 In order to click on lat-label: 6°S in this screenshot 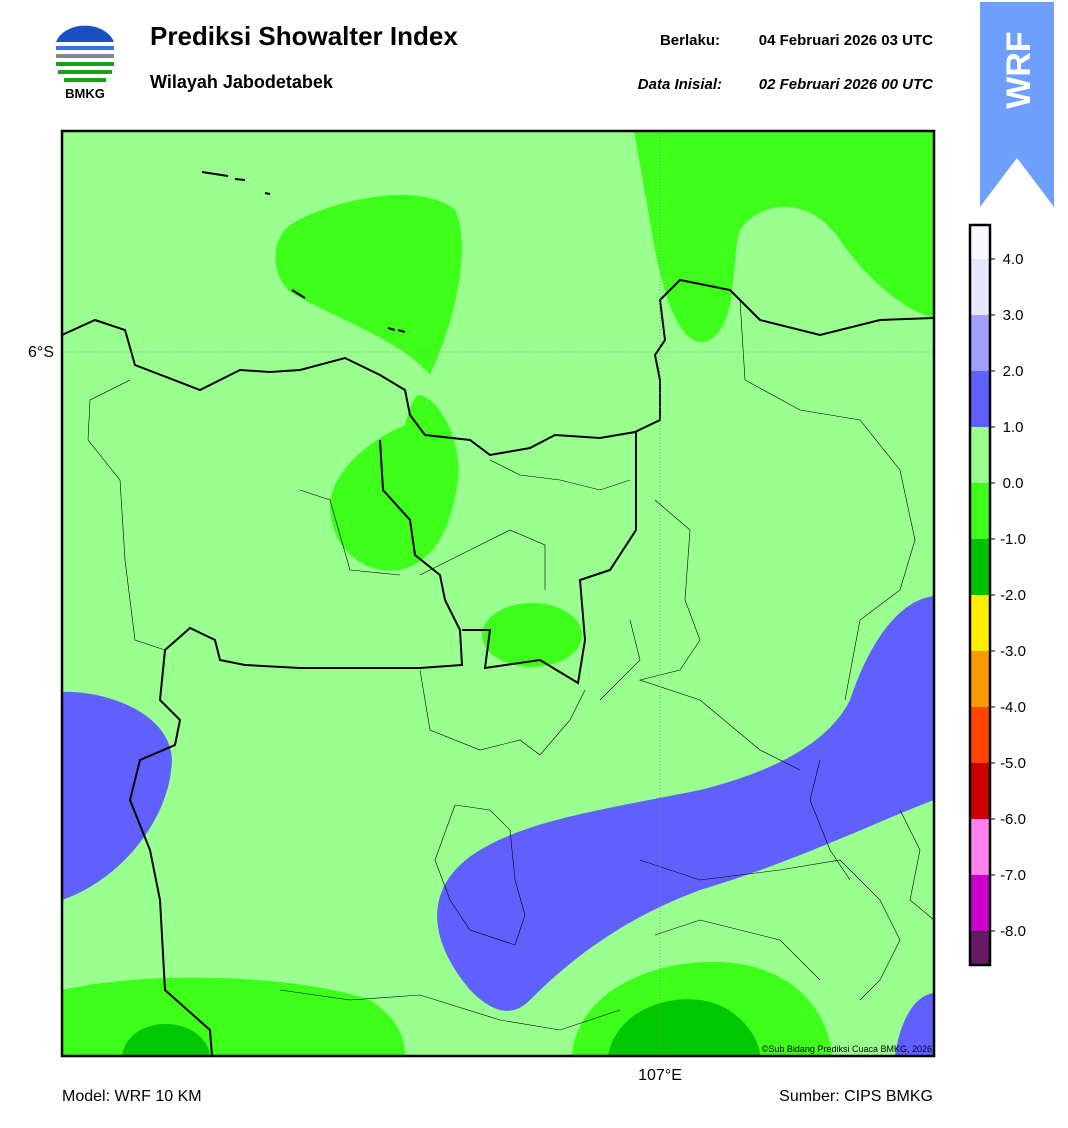, I will do `click(41, 352)`.